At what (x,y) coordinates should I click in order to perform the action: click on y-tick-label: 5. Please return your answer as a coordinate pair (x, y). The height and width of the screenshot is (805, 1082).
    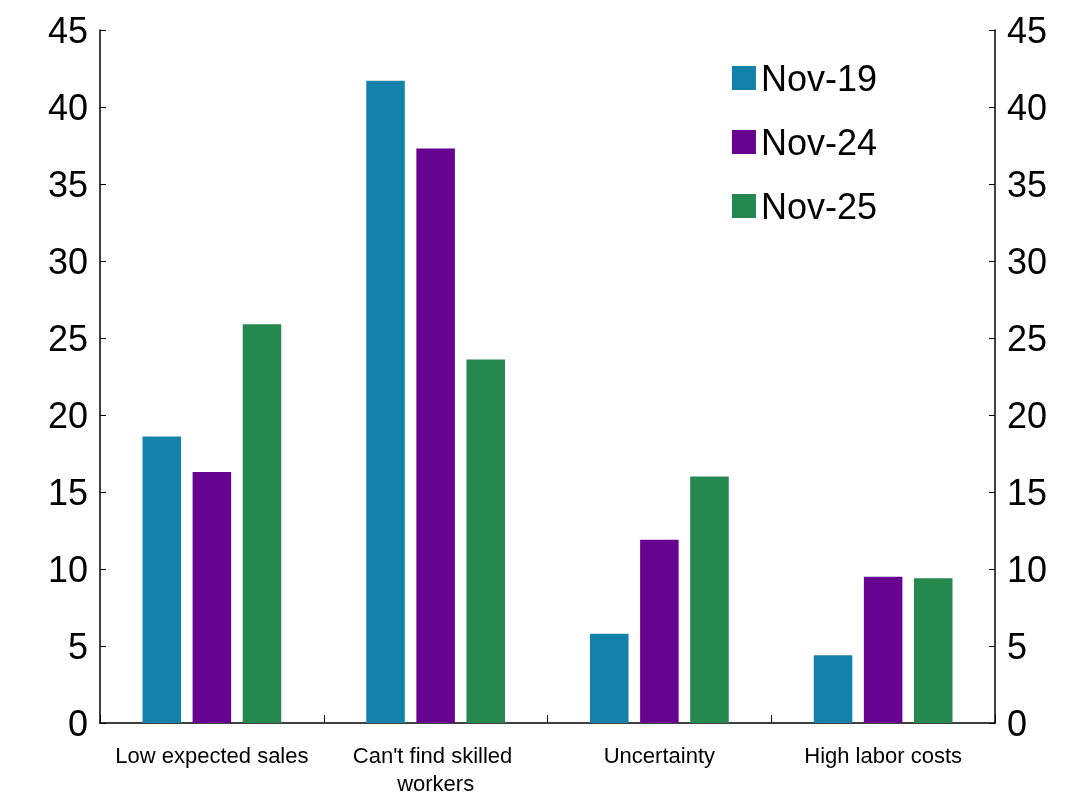
    Looking at the image, I should click on (77, 646).